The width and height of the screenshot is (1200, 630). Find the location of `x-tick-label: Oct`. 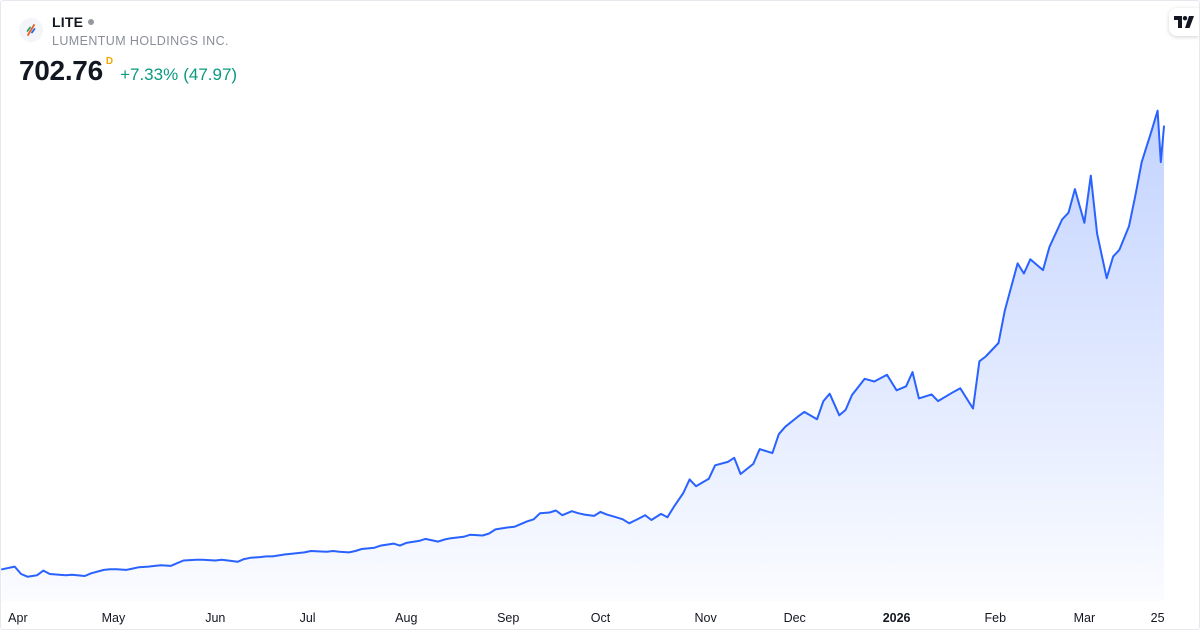

x-tick-label: Oct is located at coordinates (601, 618).